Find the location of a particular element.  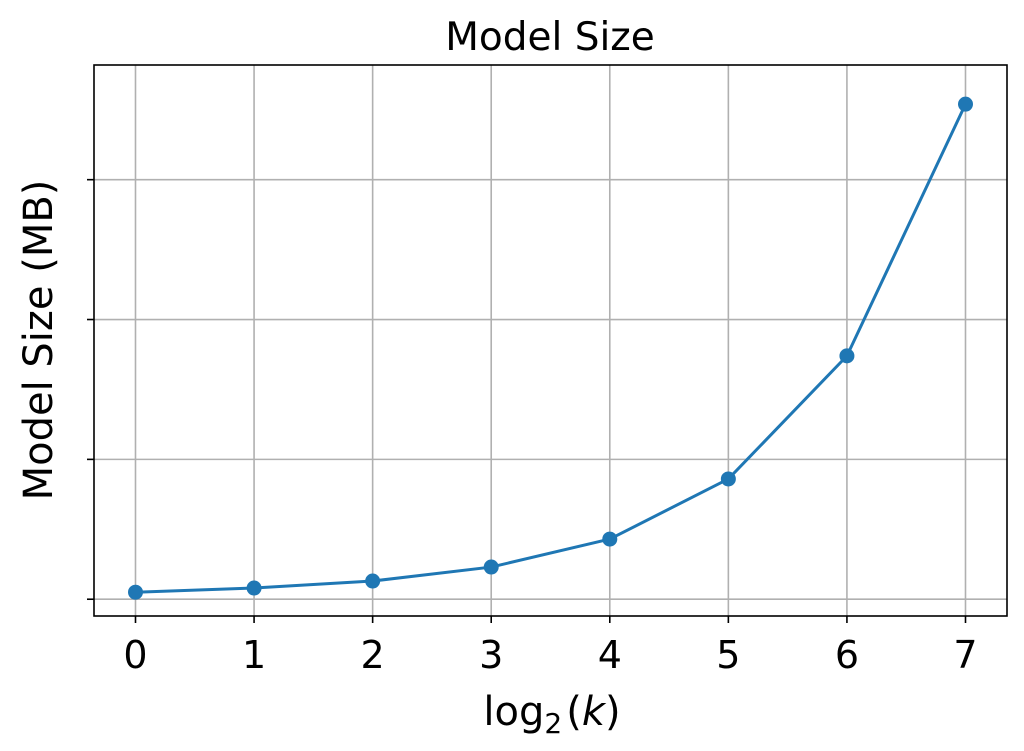

x-tick-label: 2 is located at coordinates (373, 655).